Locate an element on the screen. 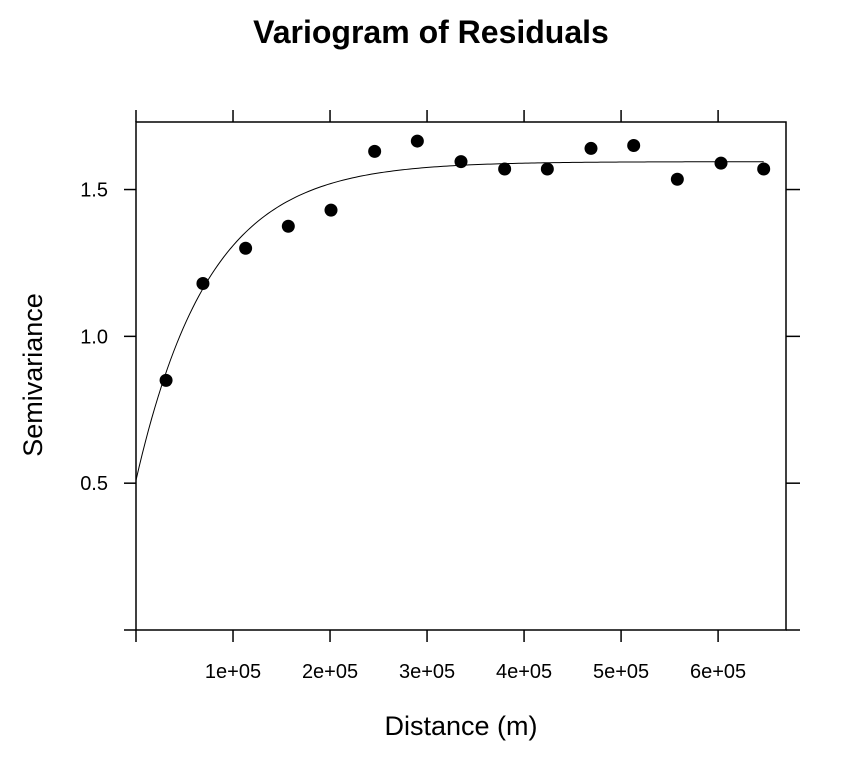  y-tick-label: 0.5 is located at coordinates (94, 484).